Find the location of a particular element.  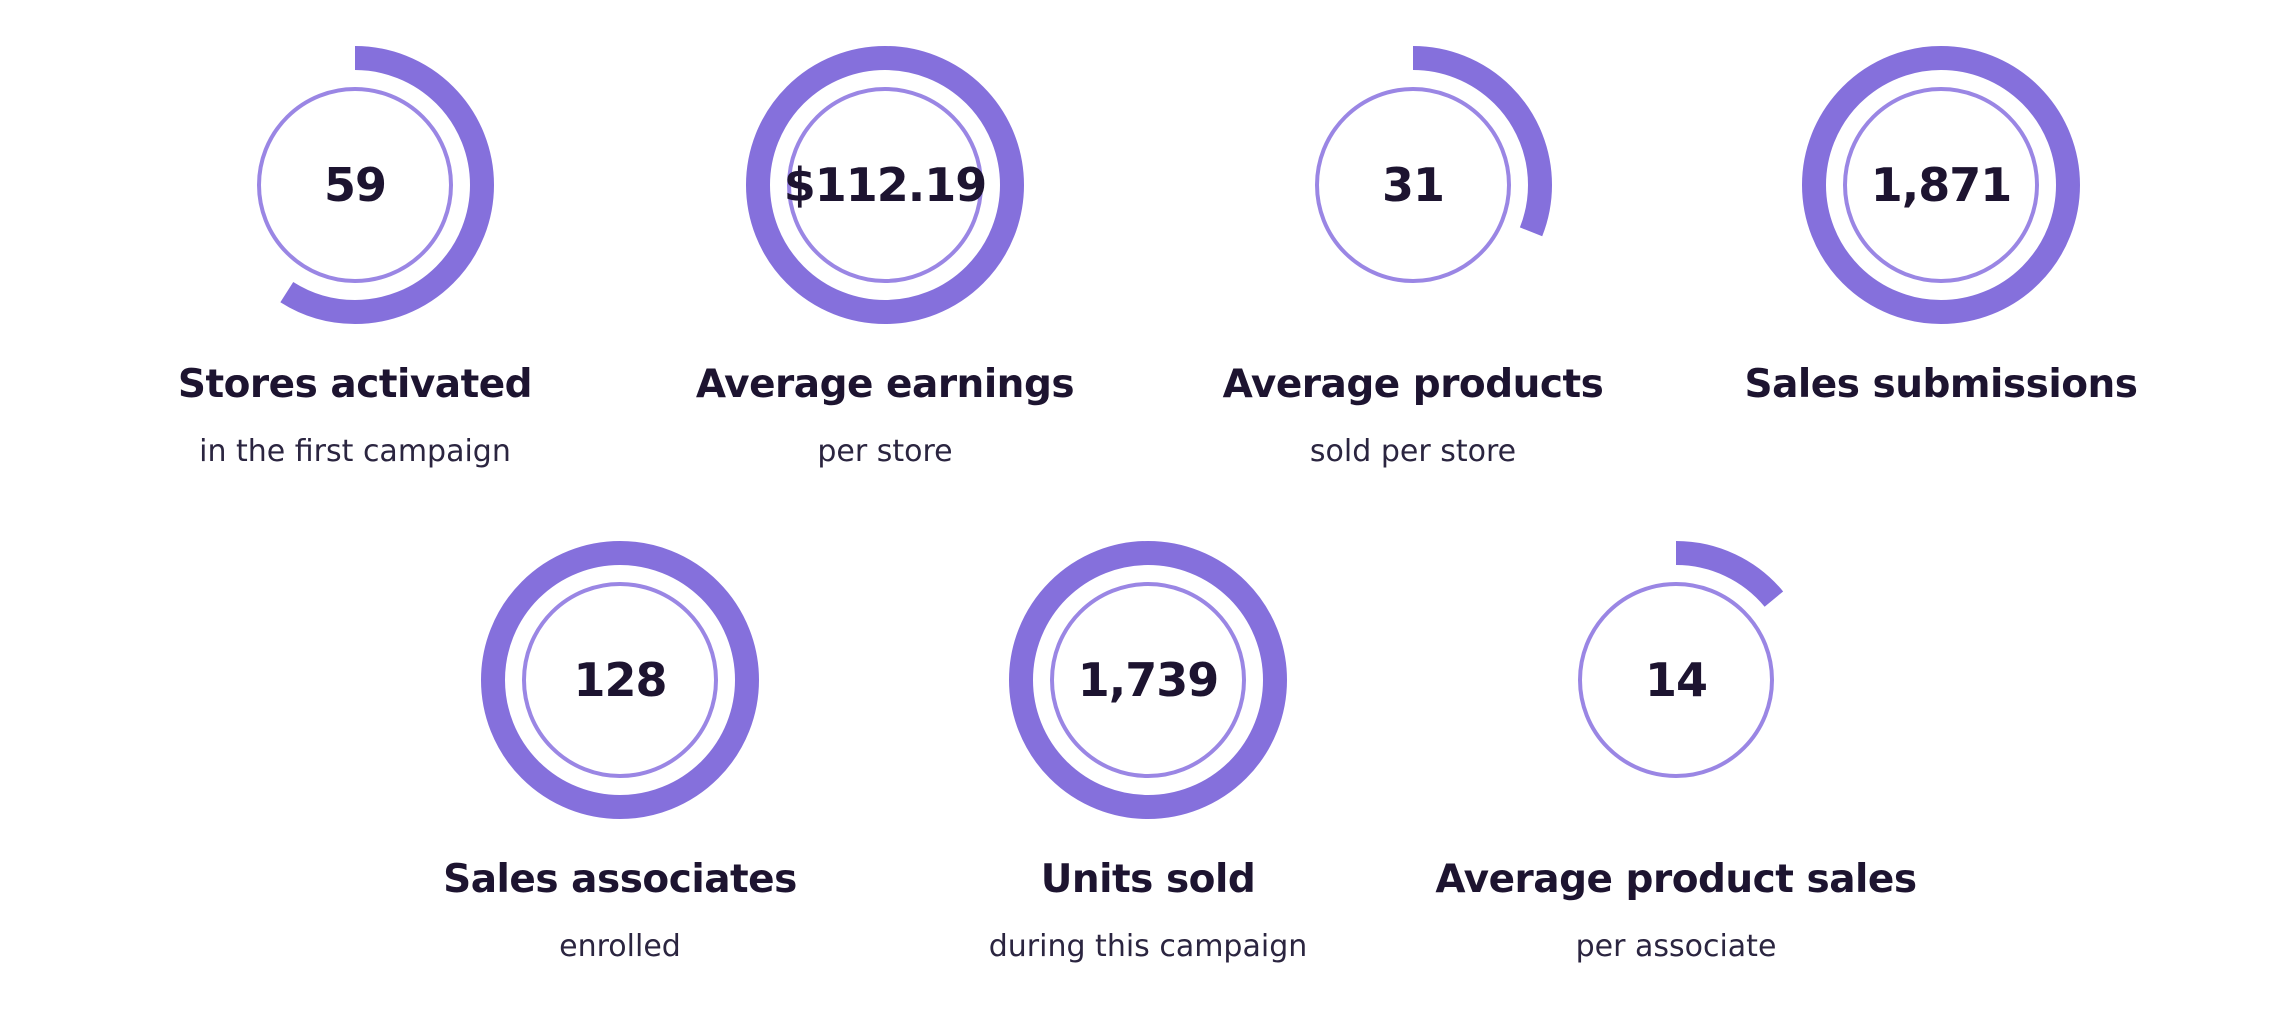

stat-title: Sales submissions is located at coordinates (1941, 384).